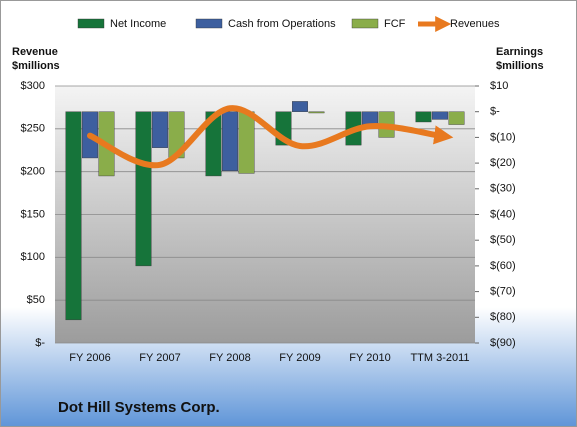 The width and height of the screenshot is (577, 427). I want to click on legend-label: Revenues, so click(475, 24).